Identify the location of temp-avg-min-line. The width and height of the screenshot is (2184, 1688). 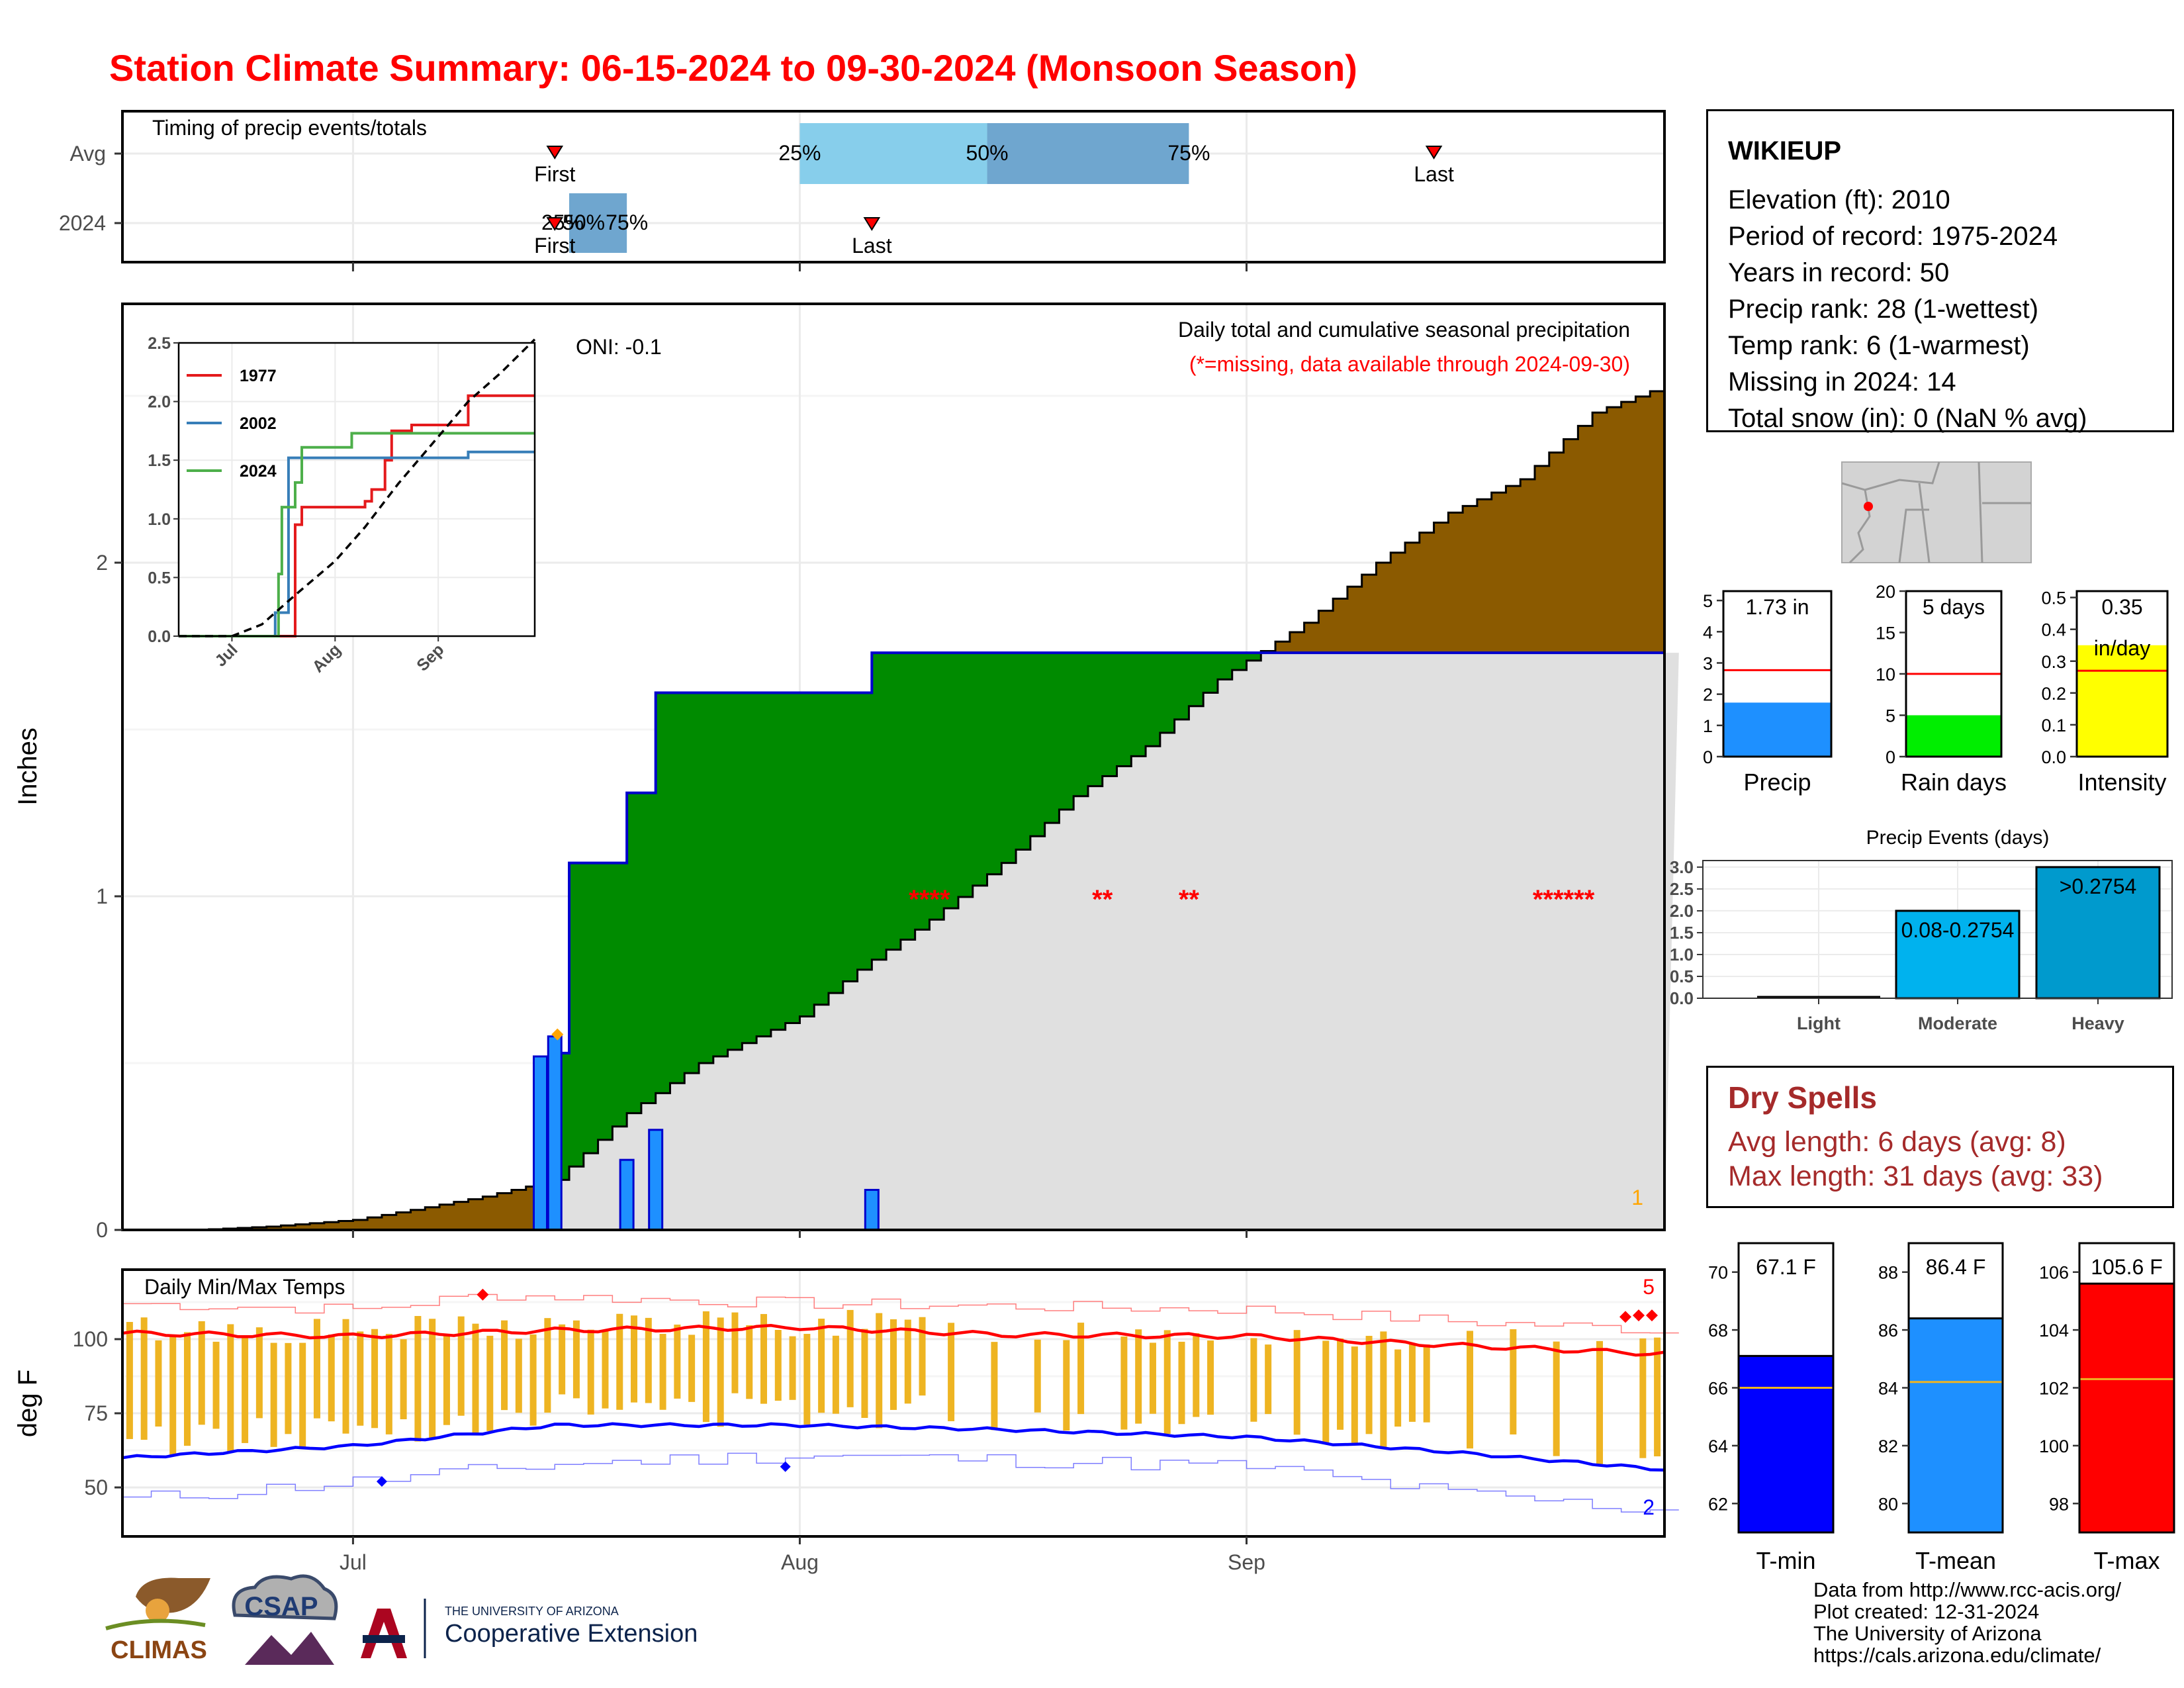
(893, 1447).